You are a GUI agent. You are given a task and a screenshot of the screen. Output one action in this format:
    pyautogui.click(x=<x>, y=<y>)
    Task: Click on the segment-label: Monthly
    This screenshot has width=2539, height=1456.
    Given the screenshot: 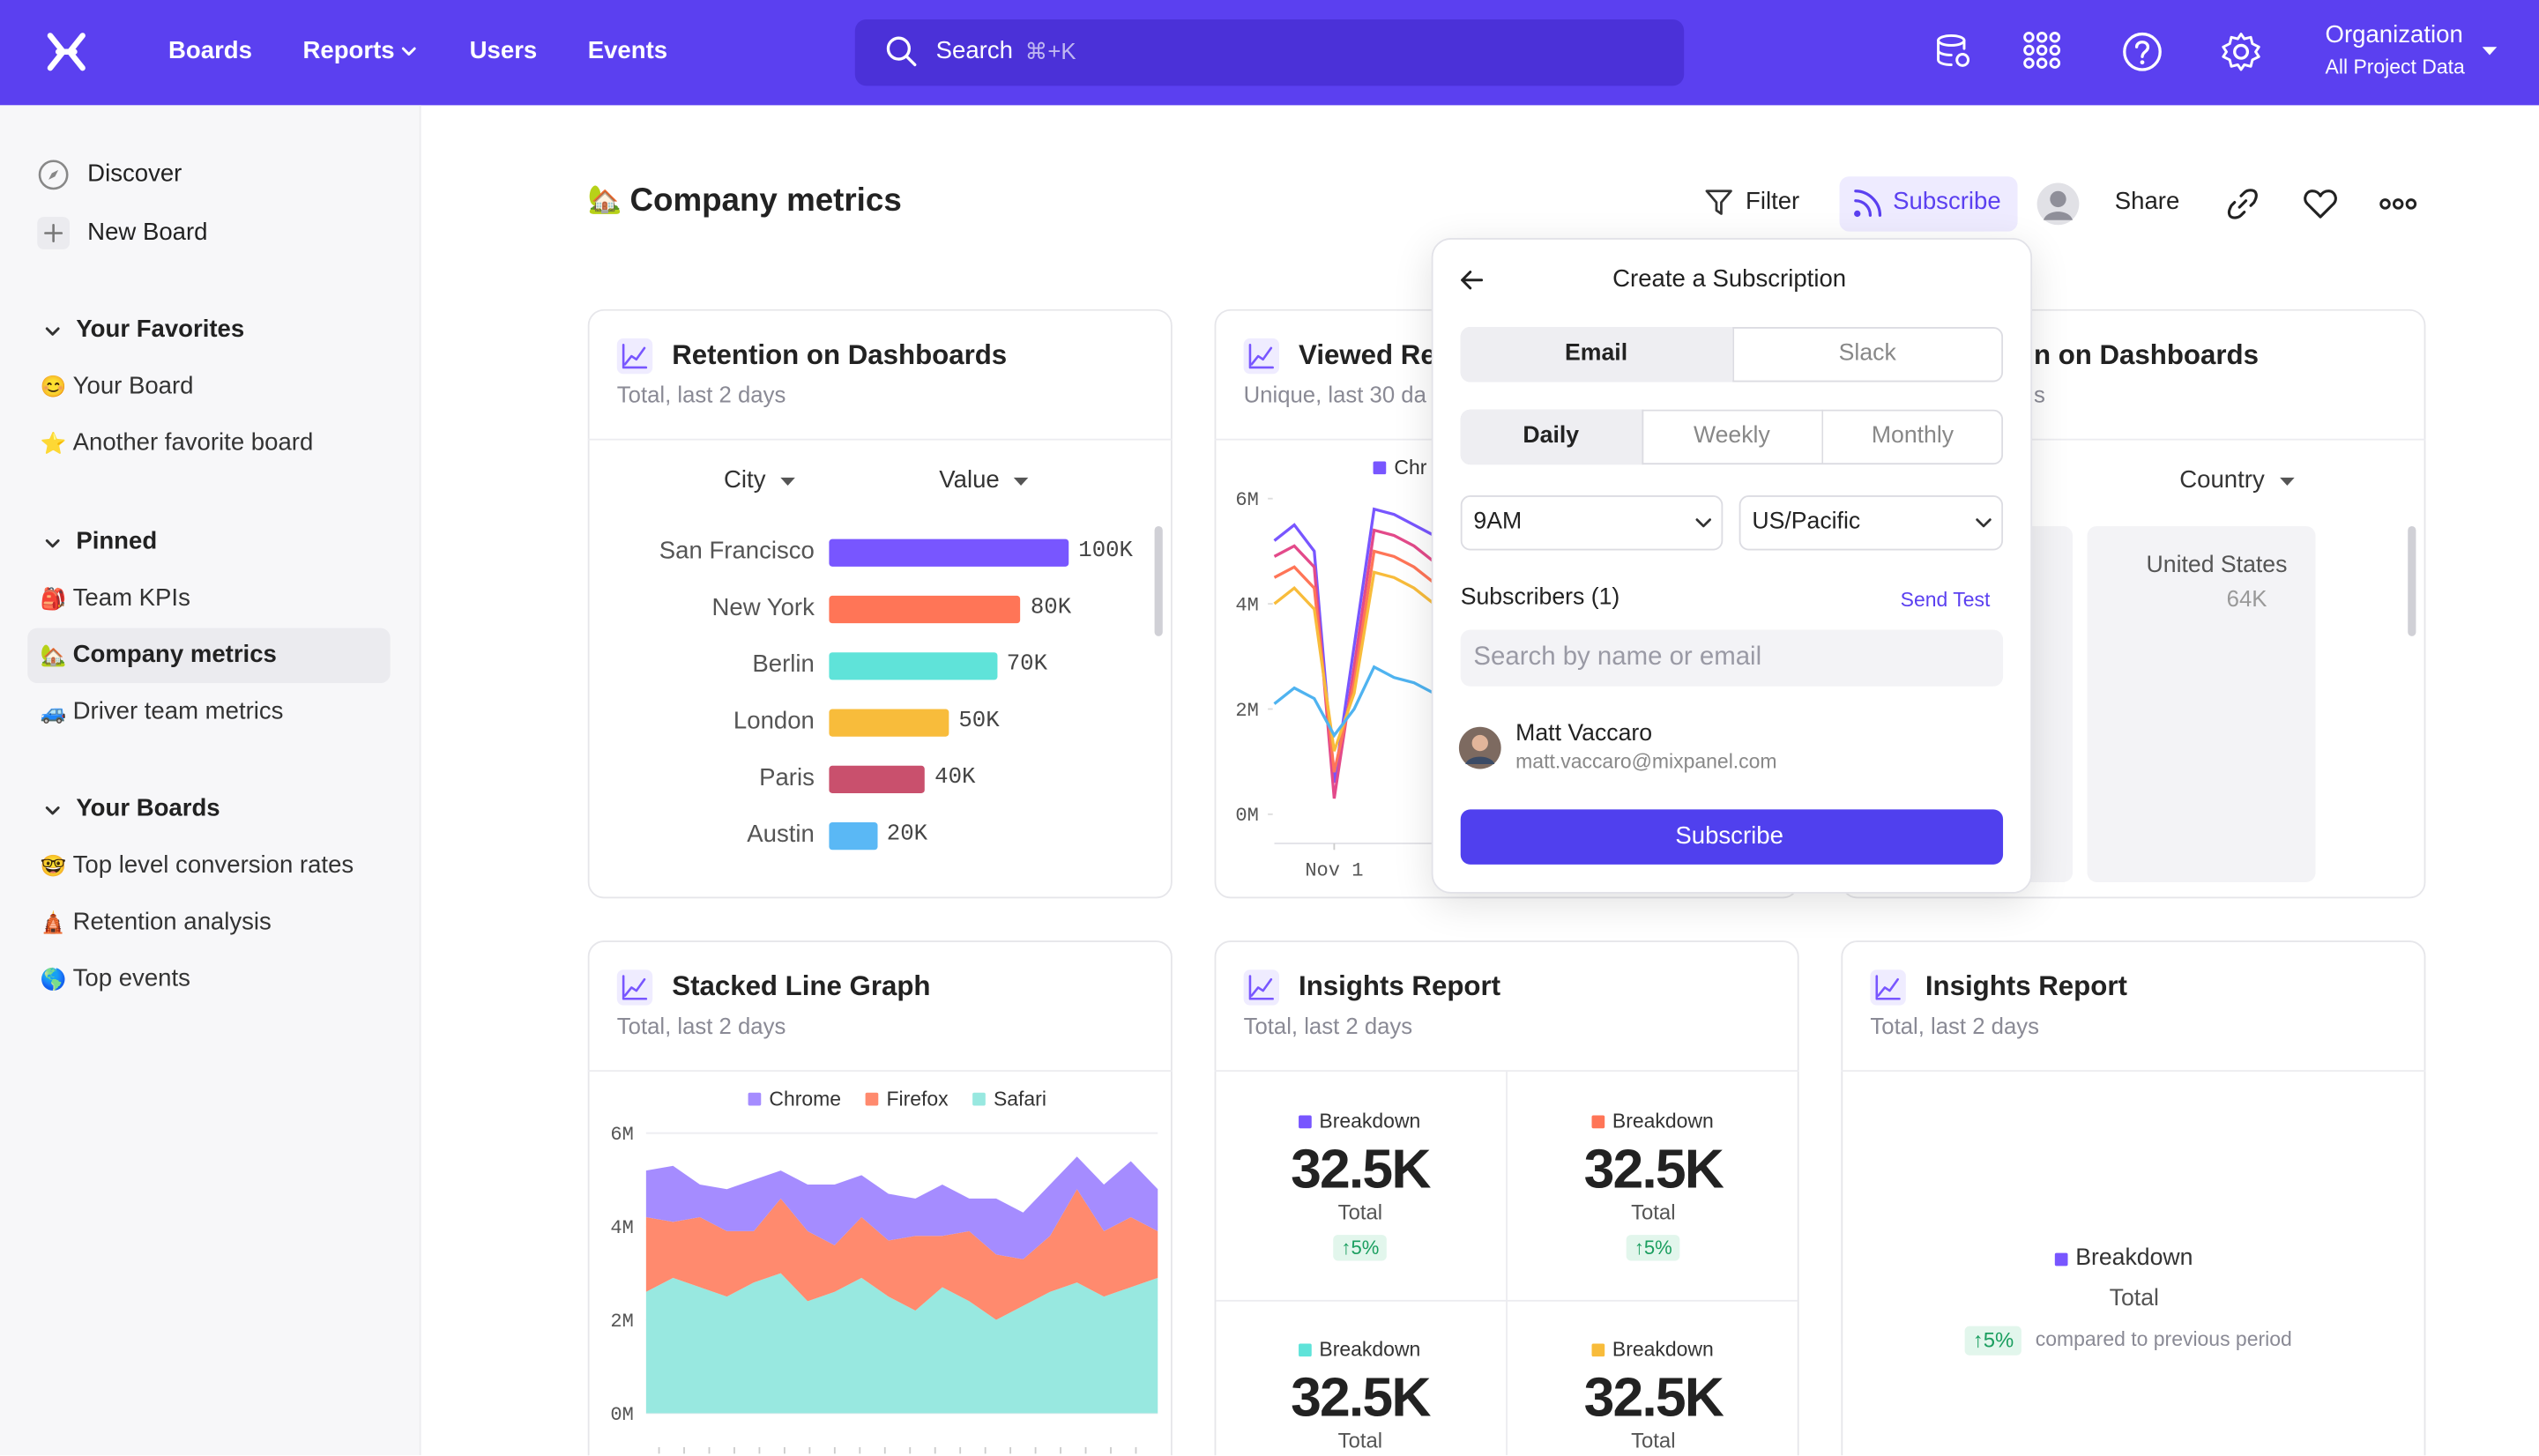 What is the action you would take?
    pyautogui.click(x=1913, y=435)
    